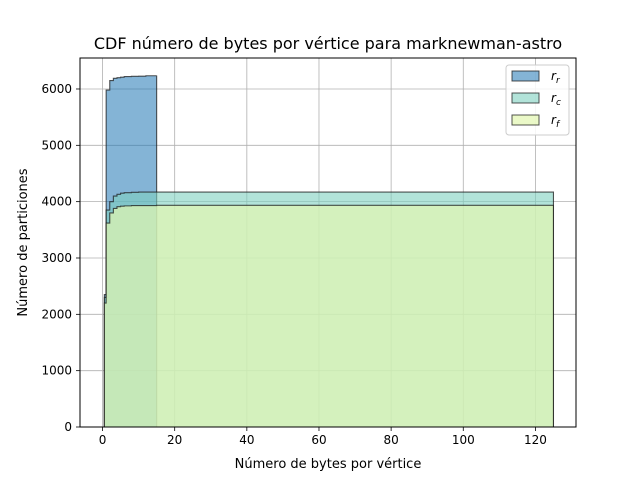 The height and width of the screenshot is (480, 640). Describe the element at coordinates (556, 121) in the screenshot. I see `legend-label-f: rf` at that location.